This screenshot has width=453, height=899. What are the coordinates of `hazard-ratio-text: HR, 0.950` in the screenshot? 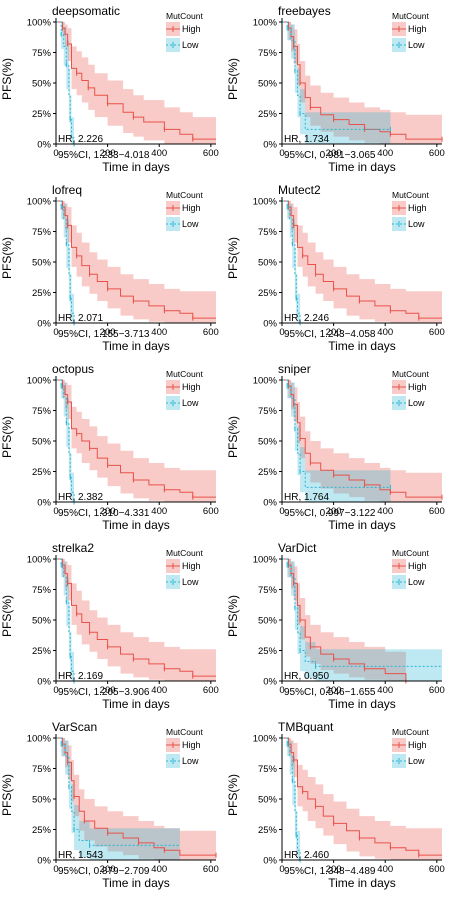 It's located at (307, 676).